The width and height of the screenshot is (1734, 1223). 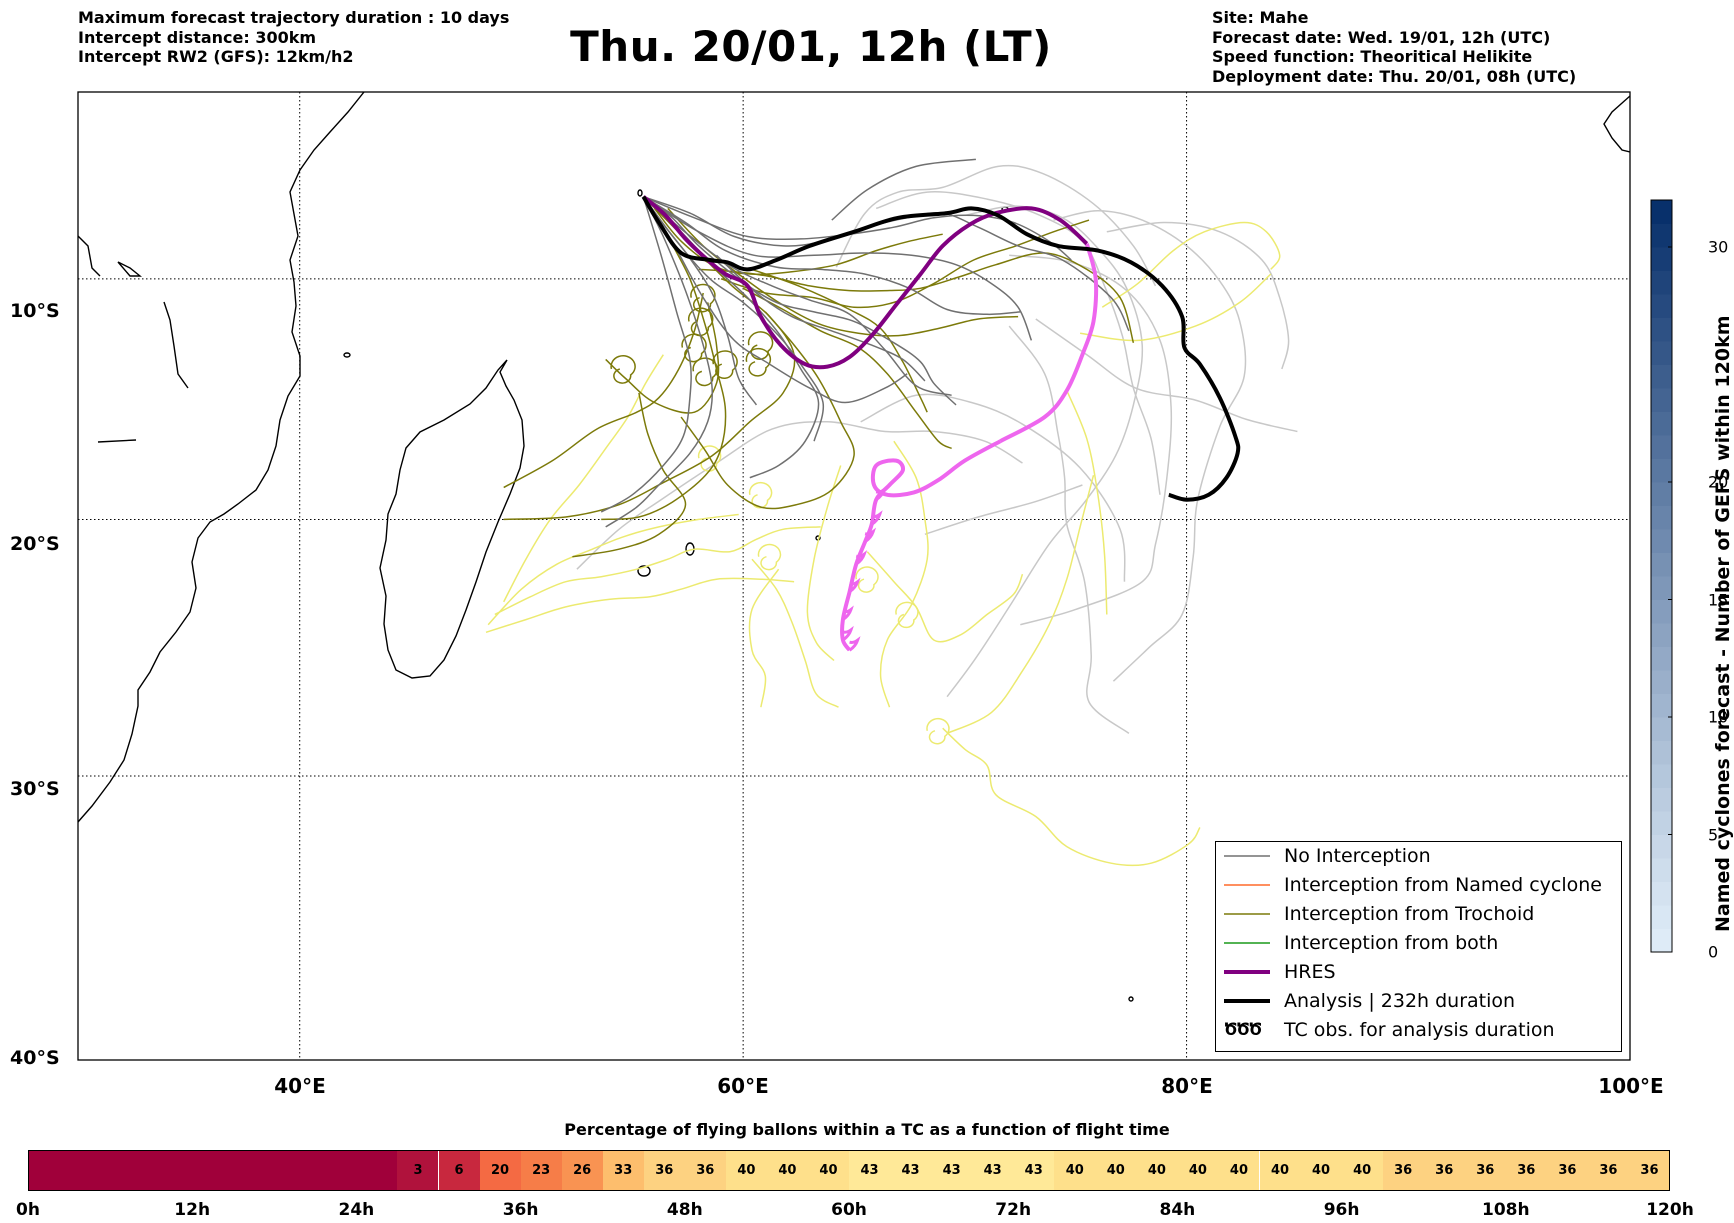 I want to click on mozambique-island, so click(x=176, y=345).